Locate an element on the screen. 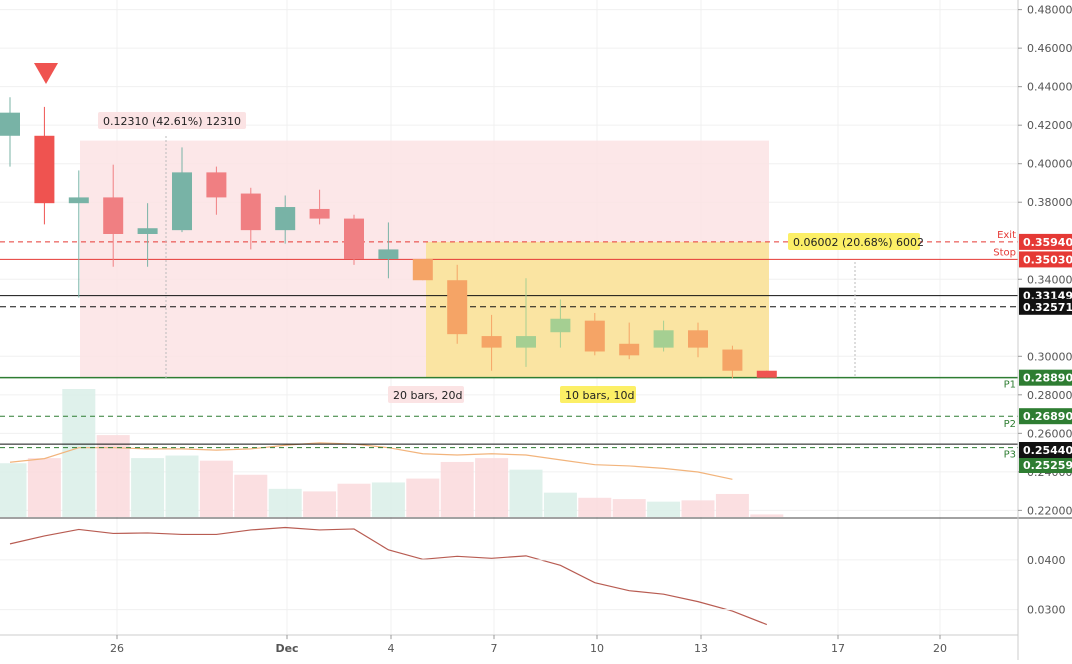  price-label-p2-bg is located at coordinates (1045, 416).